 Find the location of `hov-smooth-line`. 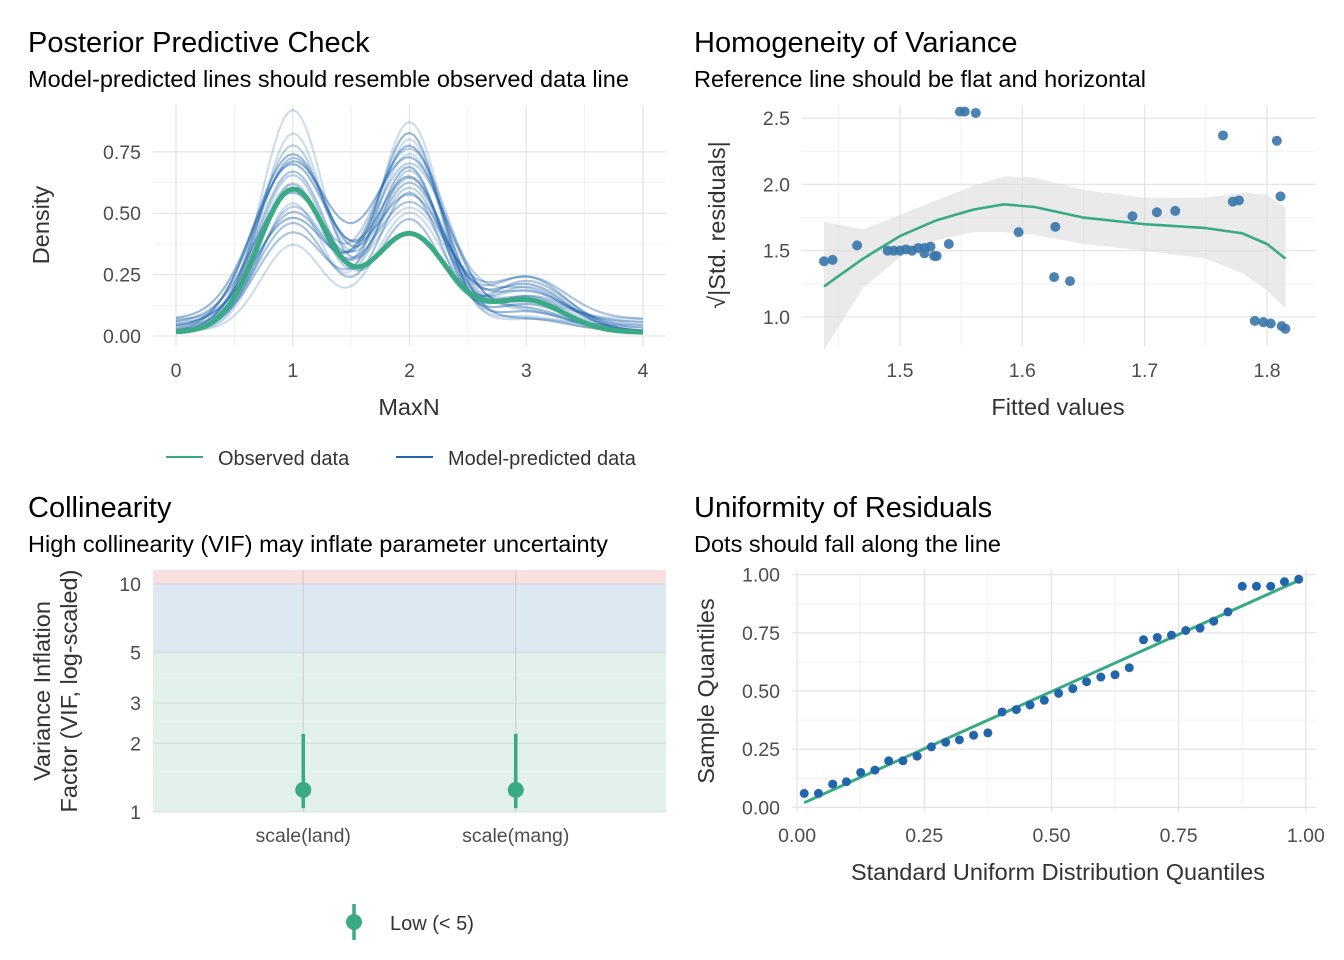

hov-smooth-line is located at coordinates (1055, 245).